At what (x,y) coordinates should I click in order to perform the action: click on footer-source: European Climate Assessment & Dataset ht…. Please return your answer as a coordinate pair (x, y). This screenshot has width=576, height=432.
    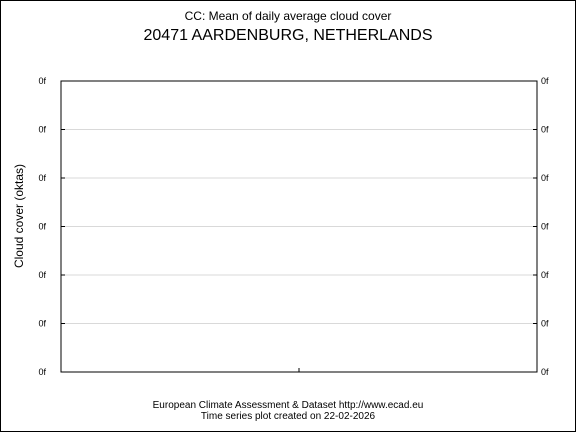
    Looking at the image, I should click on (288, 405).